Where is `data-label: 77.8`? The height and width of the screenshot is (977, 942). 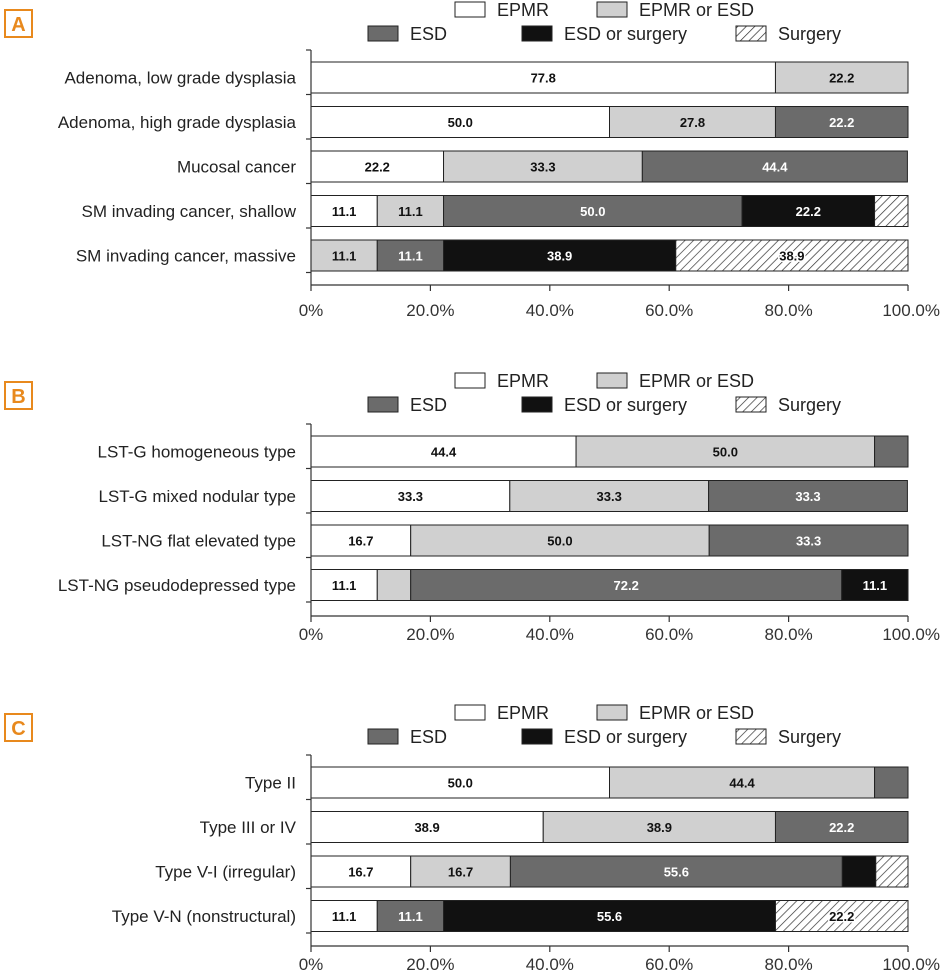
data-label: 77.8 is located at coordinates (543, 78).